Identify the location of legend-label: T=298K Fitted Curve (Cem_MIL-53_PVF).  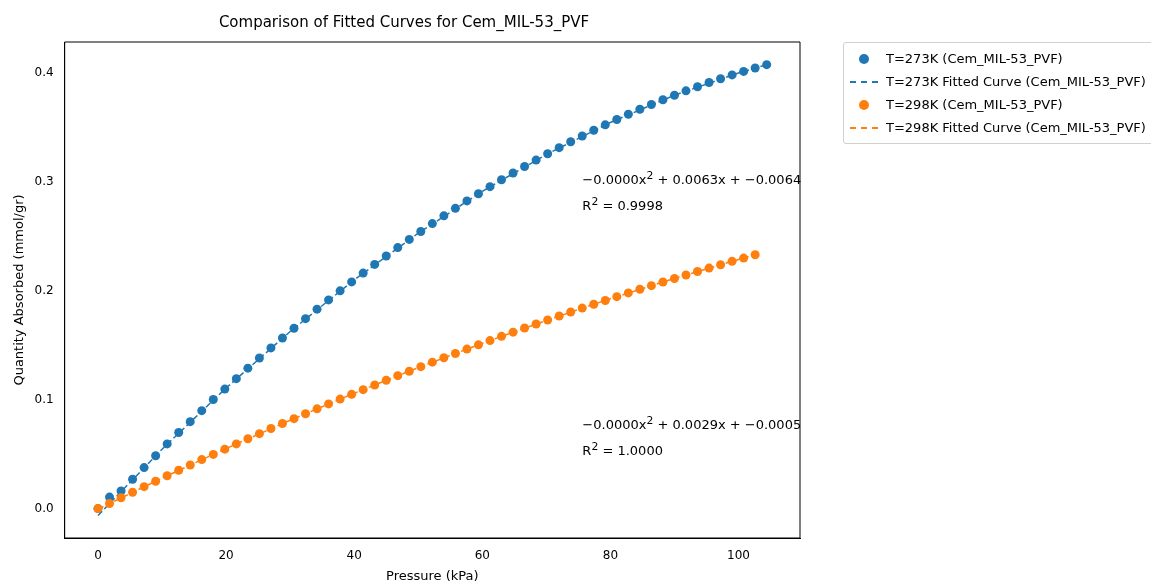
(1016, 127).